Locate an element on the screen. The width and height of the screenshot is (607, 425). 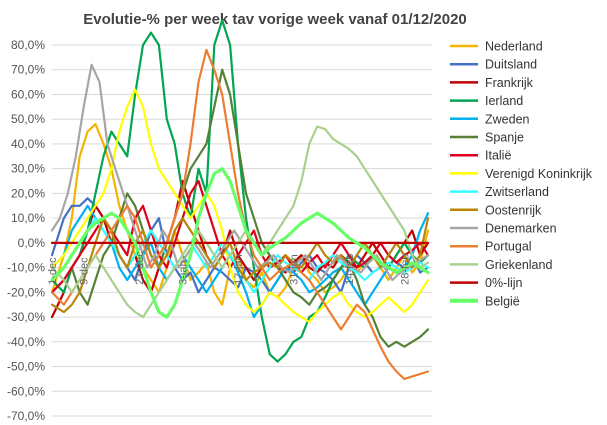
legend-label: Oostenrijk is located at coordinates (513, 210).